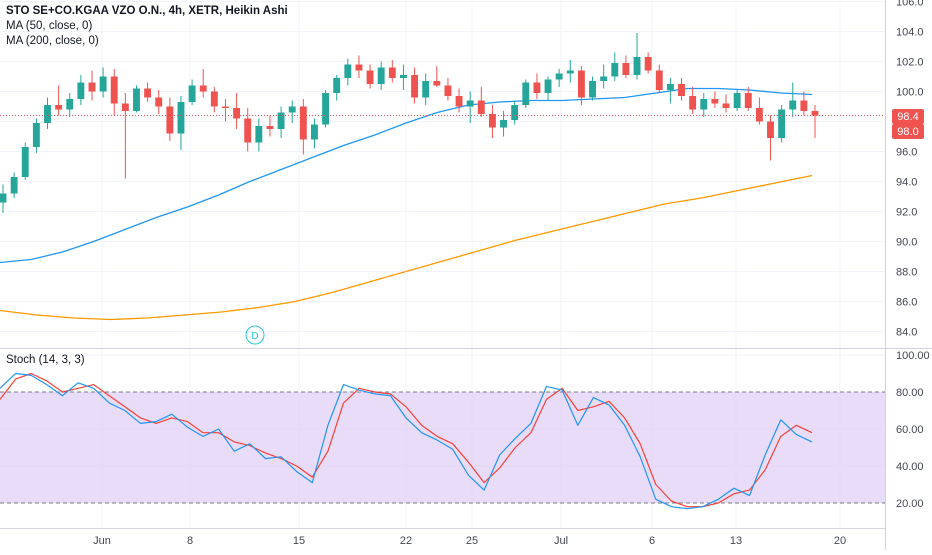 This screenshot has width=932, height=555. I want to click on price-tick-label: 92.0, so click(906, 213).